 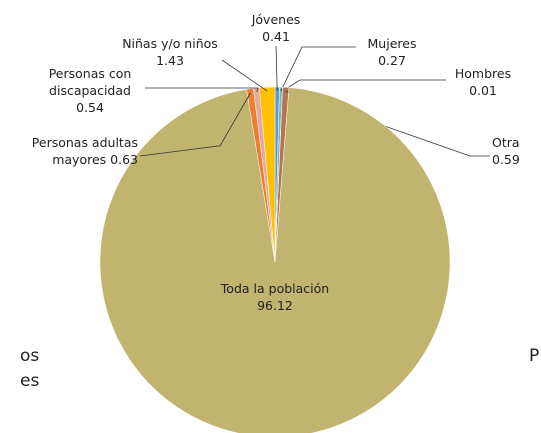 I want to click on pie-slice, so click(x=267, y=174).